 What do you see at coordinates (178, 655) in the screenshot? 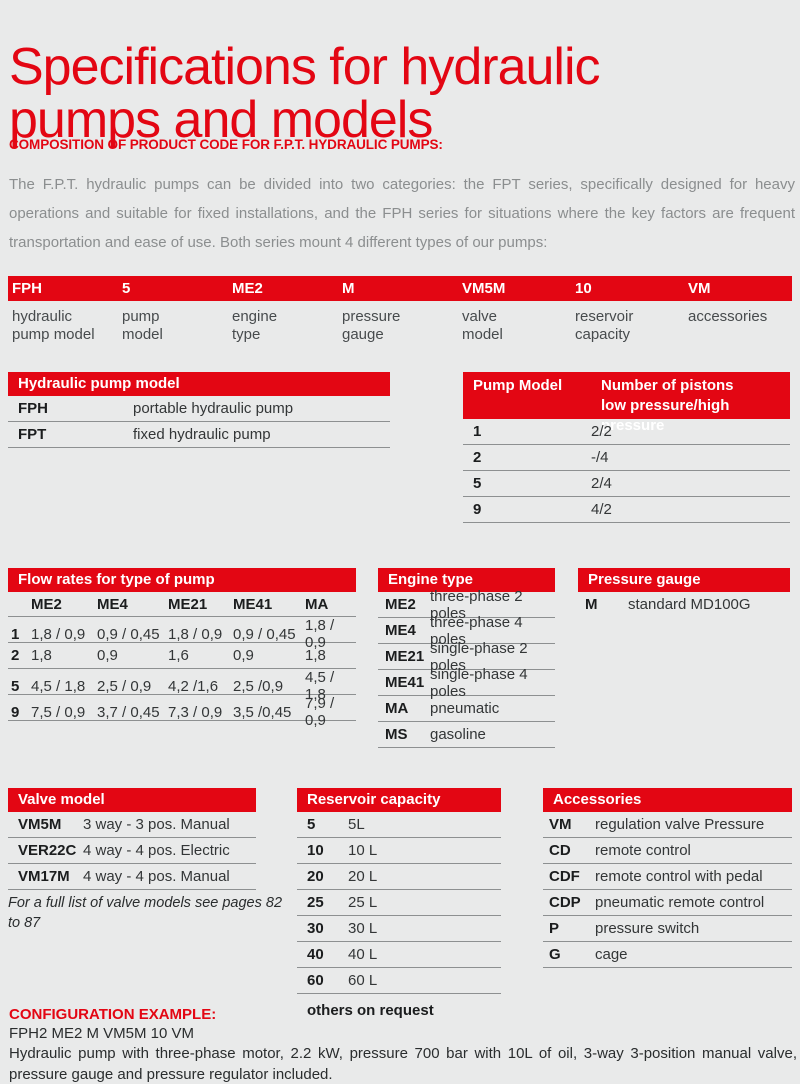
I see `flow-value: 1,6` at bounding box center [178, 655].